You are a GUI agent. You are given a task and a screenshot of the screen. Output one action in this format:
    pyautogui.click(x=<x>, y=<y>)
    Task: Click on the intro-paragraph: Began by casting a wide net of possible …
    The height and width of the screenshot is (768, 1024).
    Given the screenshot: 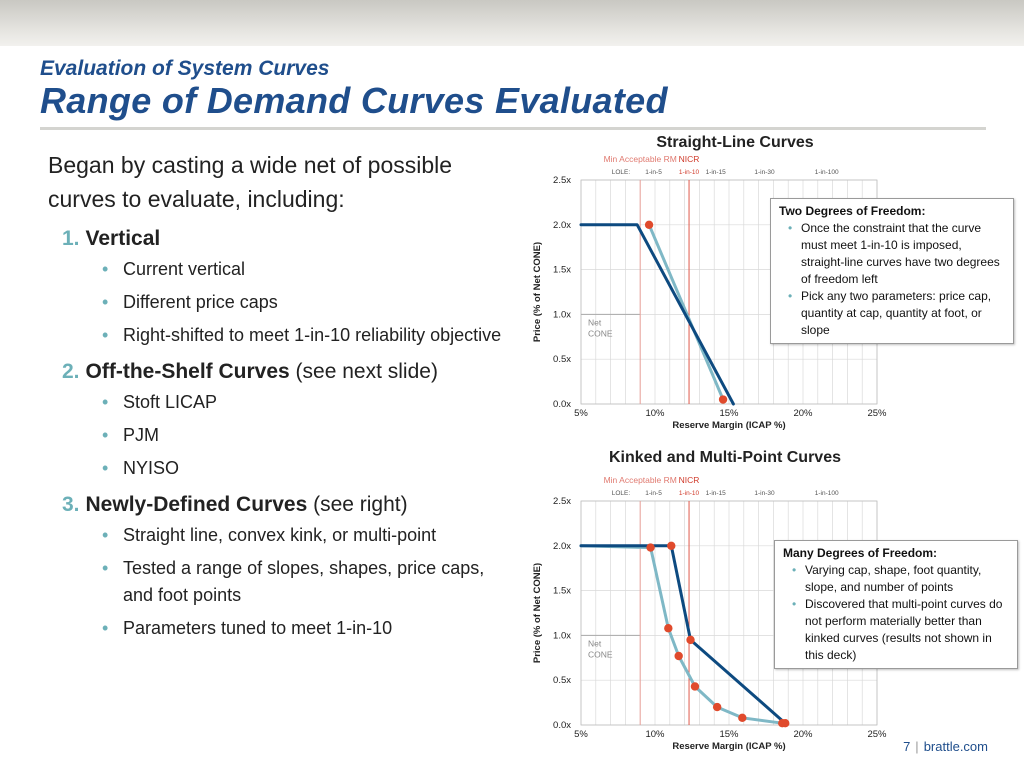 What is the action you would take?
    pyautogui.click(x=250, y=182)
    